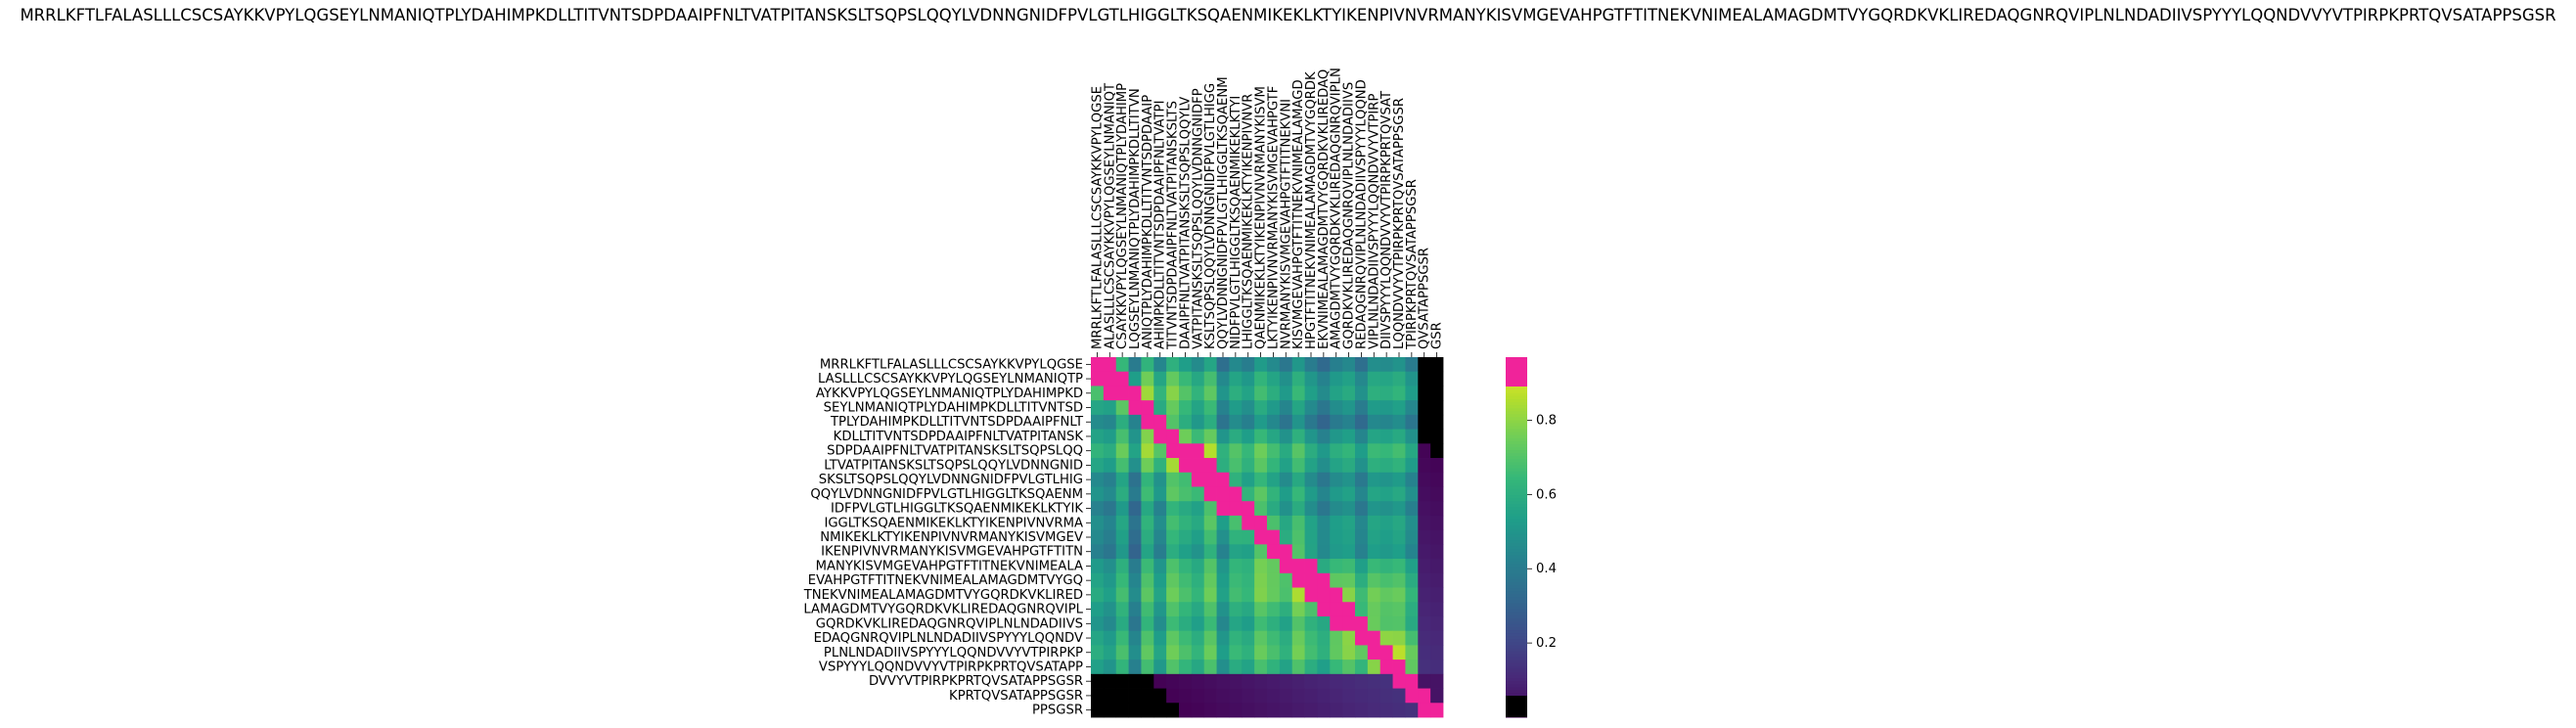 The height and width of the screenshot is (728, 2576). What do you see at coordinates (1236, 222) in the screenshot?
I see `column-label: NIDFPVLGTLHIGGLTKSQAENMIKEKLKTYI` at bounding box center [1236, 222].